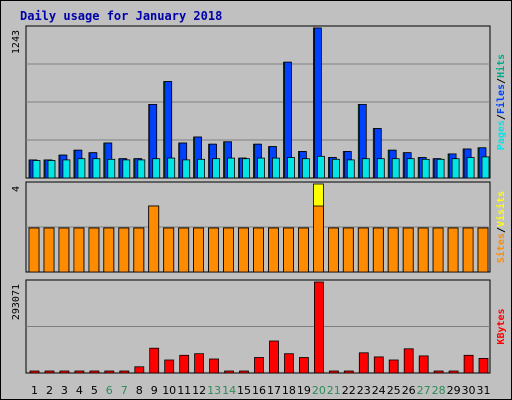 The image size is (512, 400). I want to click on y-max-label-kbytes: 293071, so click(16, 302).